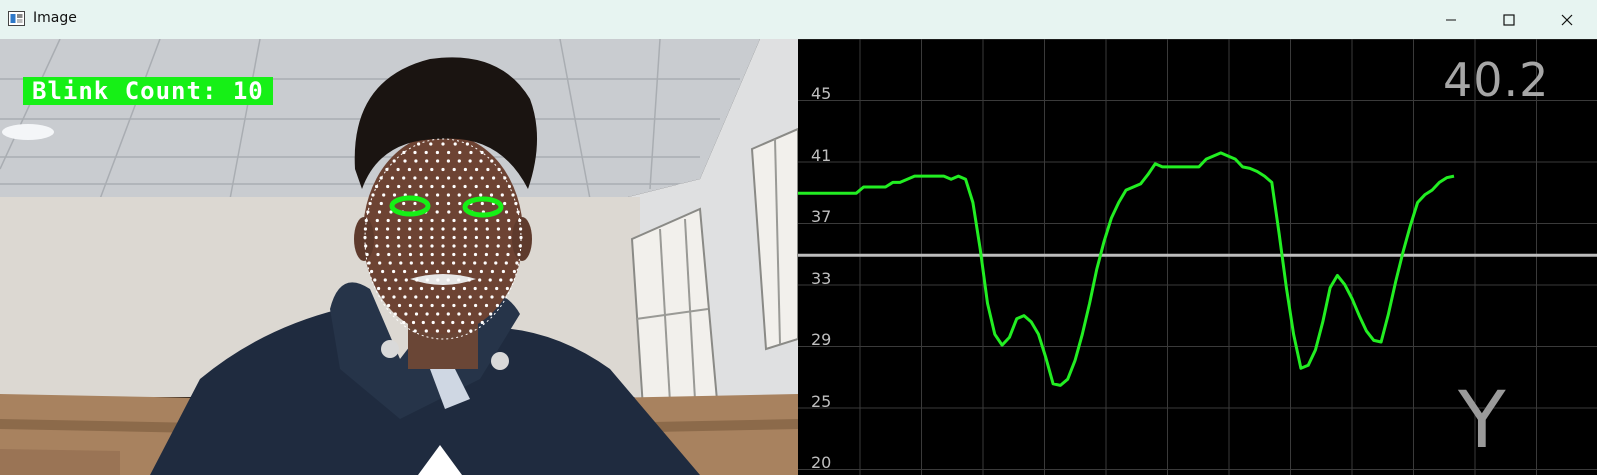 Image resolution: width=1597 pixels, height=475 pixels. What do you see at coordinates (1509, 19) in the screenshot?
I see `maximize-button` at bounding box center [1509, 19].